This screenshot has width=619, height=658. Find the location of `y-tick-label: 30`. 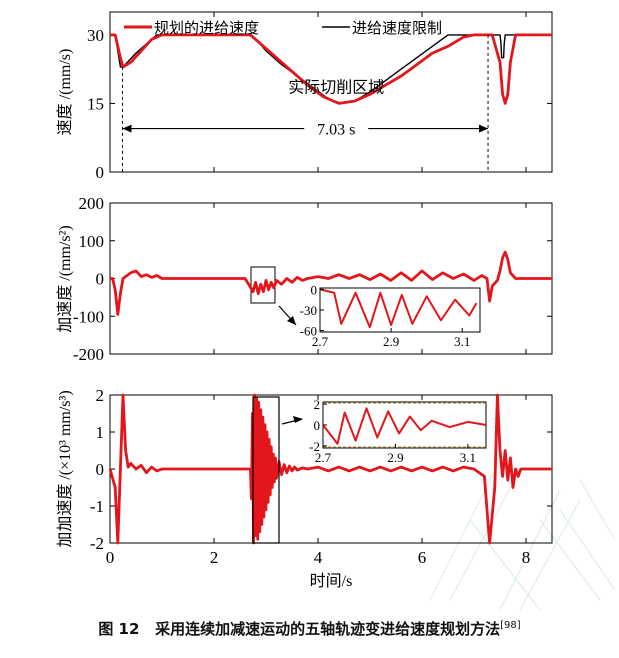

y-tick-label: 30 is located at coordinates (95, 35).